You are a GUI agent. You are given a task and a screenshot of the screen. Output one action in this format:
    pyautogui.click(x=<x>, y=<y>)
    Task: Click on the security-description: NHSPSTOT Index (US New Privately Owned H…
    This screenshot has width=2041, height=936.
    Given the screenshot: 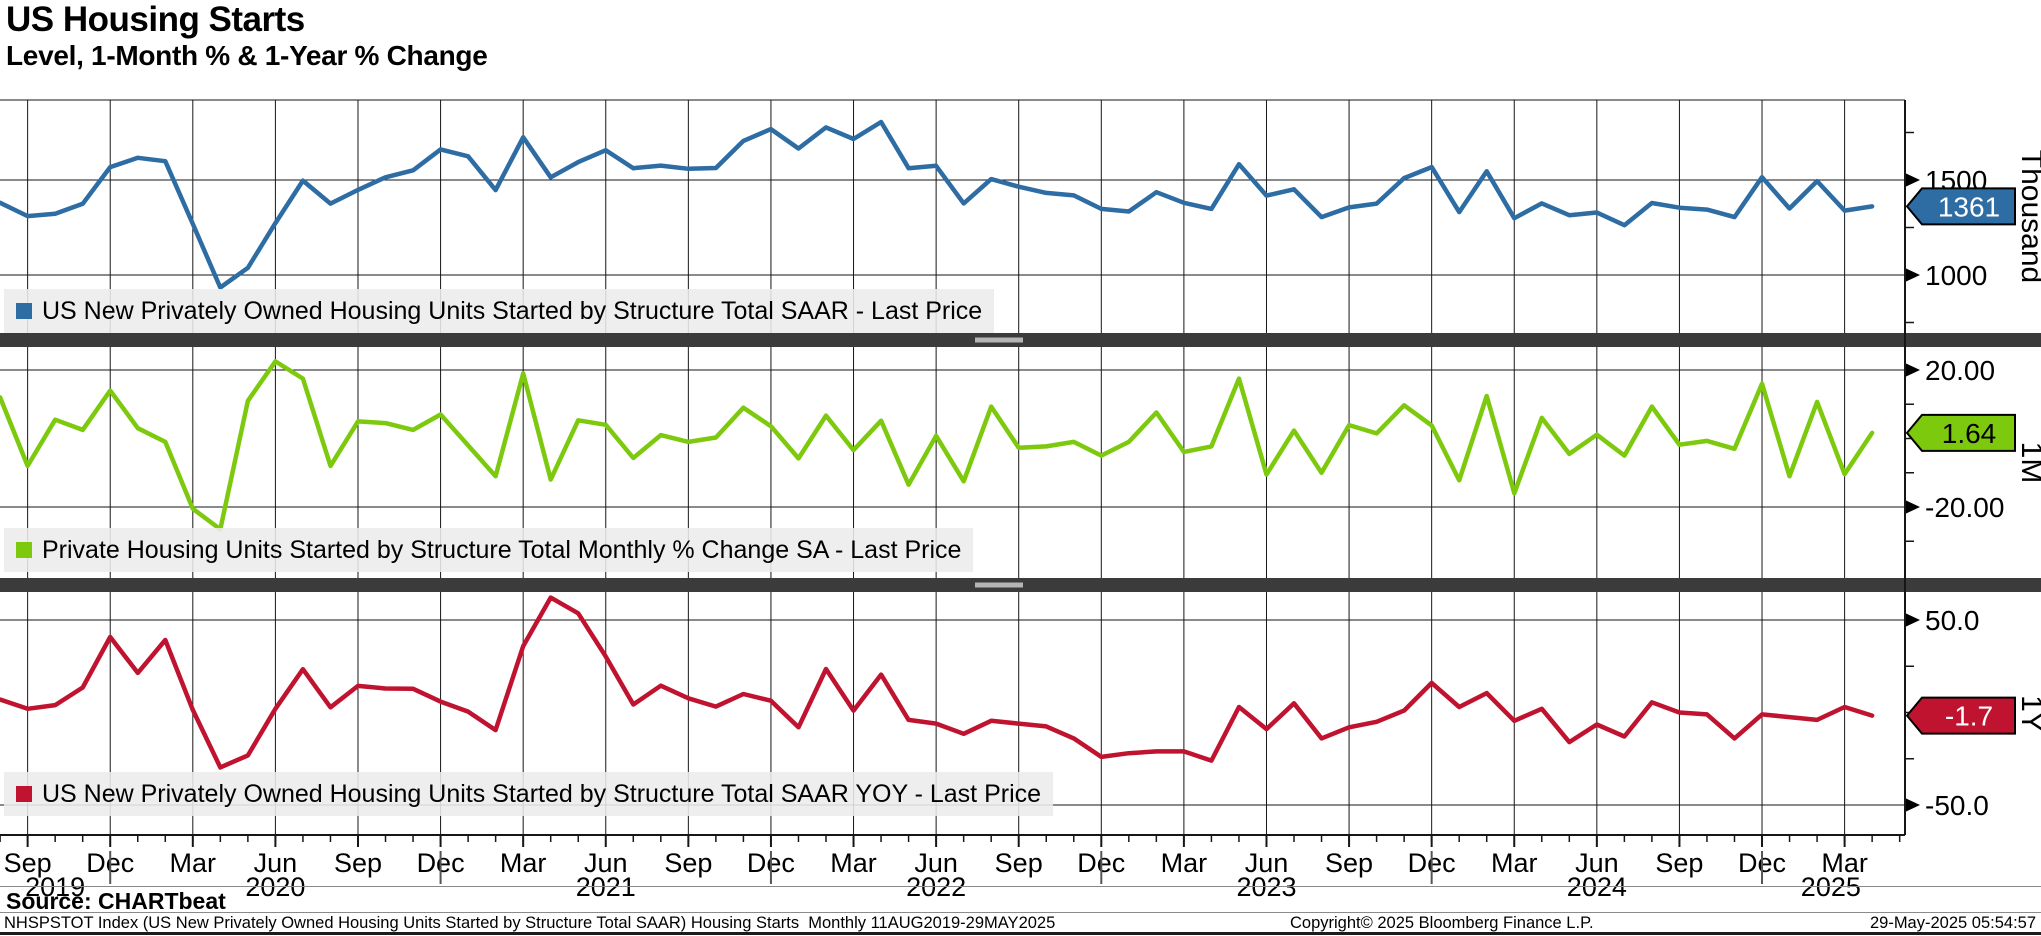 What is the action you would take?
    pyautogui.click(x=530, y=923)
    